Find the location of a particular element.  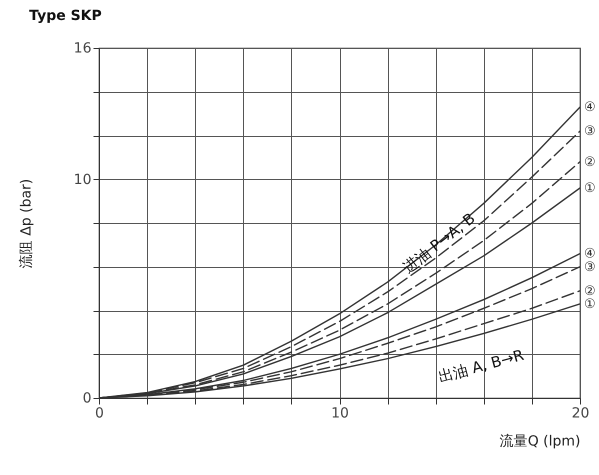

y-axis-title: 流阻 Δp (bar) is located at coordinates (26, 223).